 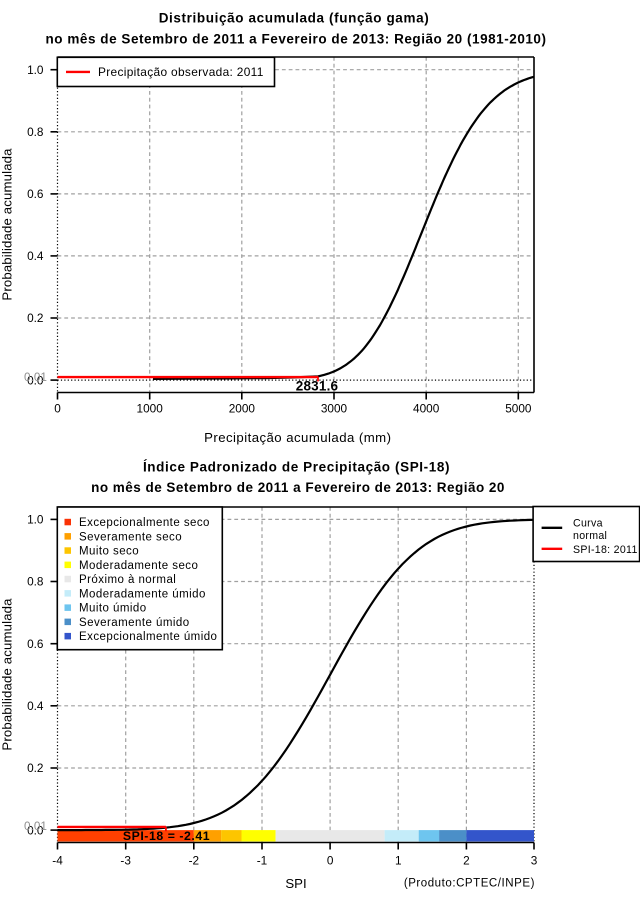 I want to click on svg-text: SPI, so click(x=295, y=883).